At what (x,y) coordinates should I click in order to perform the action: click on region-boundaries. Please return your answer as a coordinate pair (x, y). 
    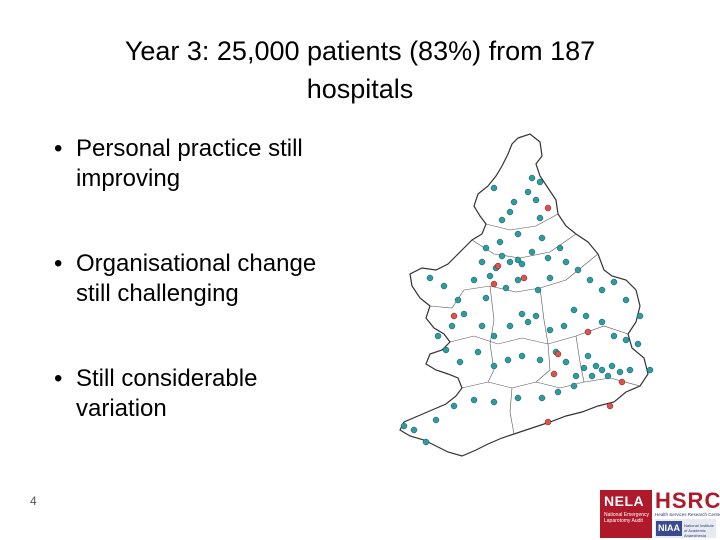
    Looking at the image, I should click on (535, 324).